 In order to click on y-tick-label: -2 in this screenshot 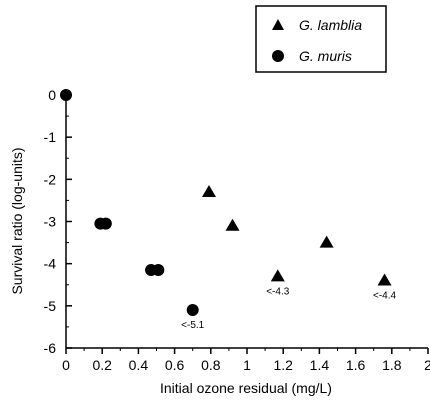, I will do `click(50, 179)`.